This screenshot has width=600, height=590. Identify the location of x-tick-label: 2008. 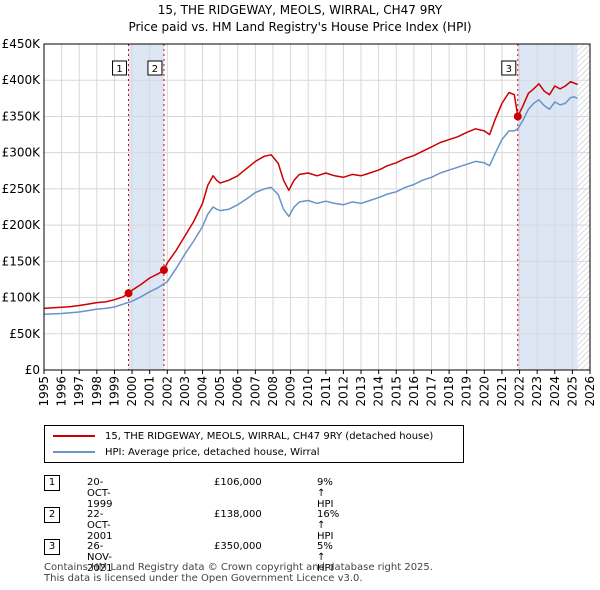
(273, 391).